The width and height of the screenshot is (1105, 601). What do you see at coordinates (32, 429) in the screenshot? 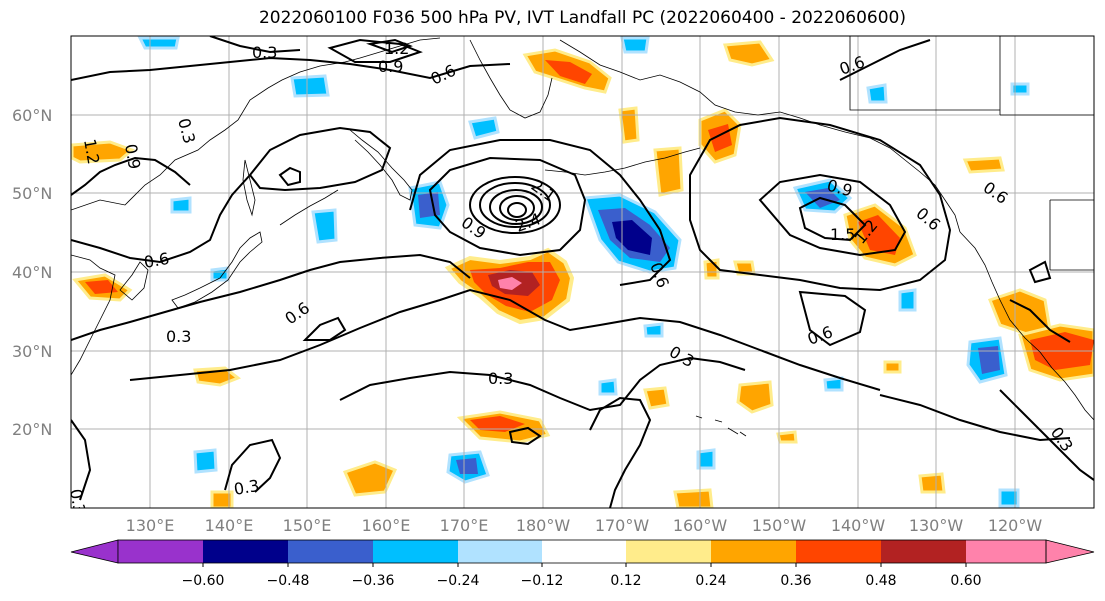
I see `lat-label-20n: 20°N` at bounding box center [32, 429].